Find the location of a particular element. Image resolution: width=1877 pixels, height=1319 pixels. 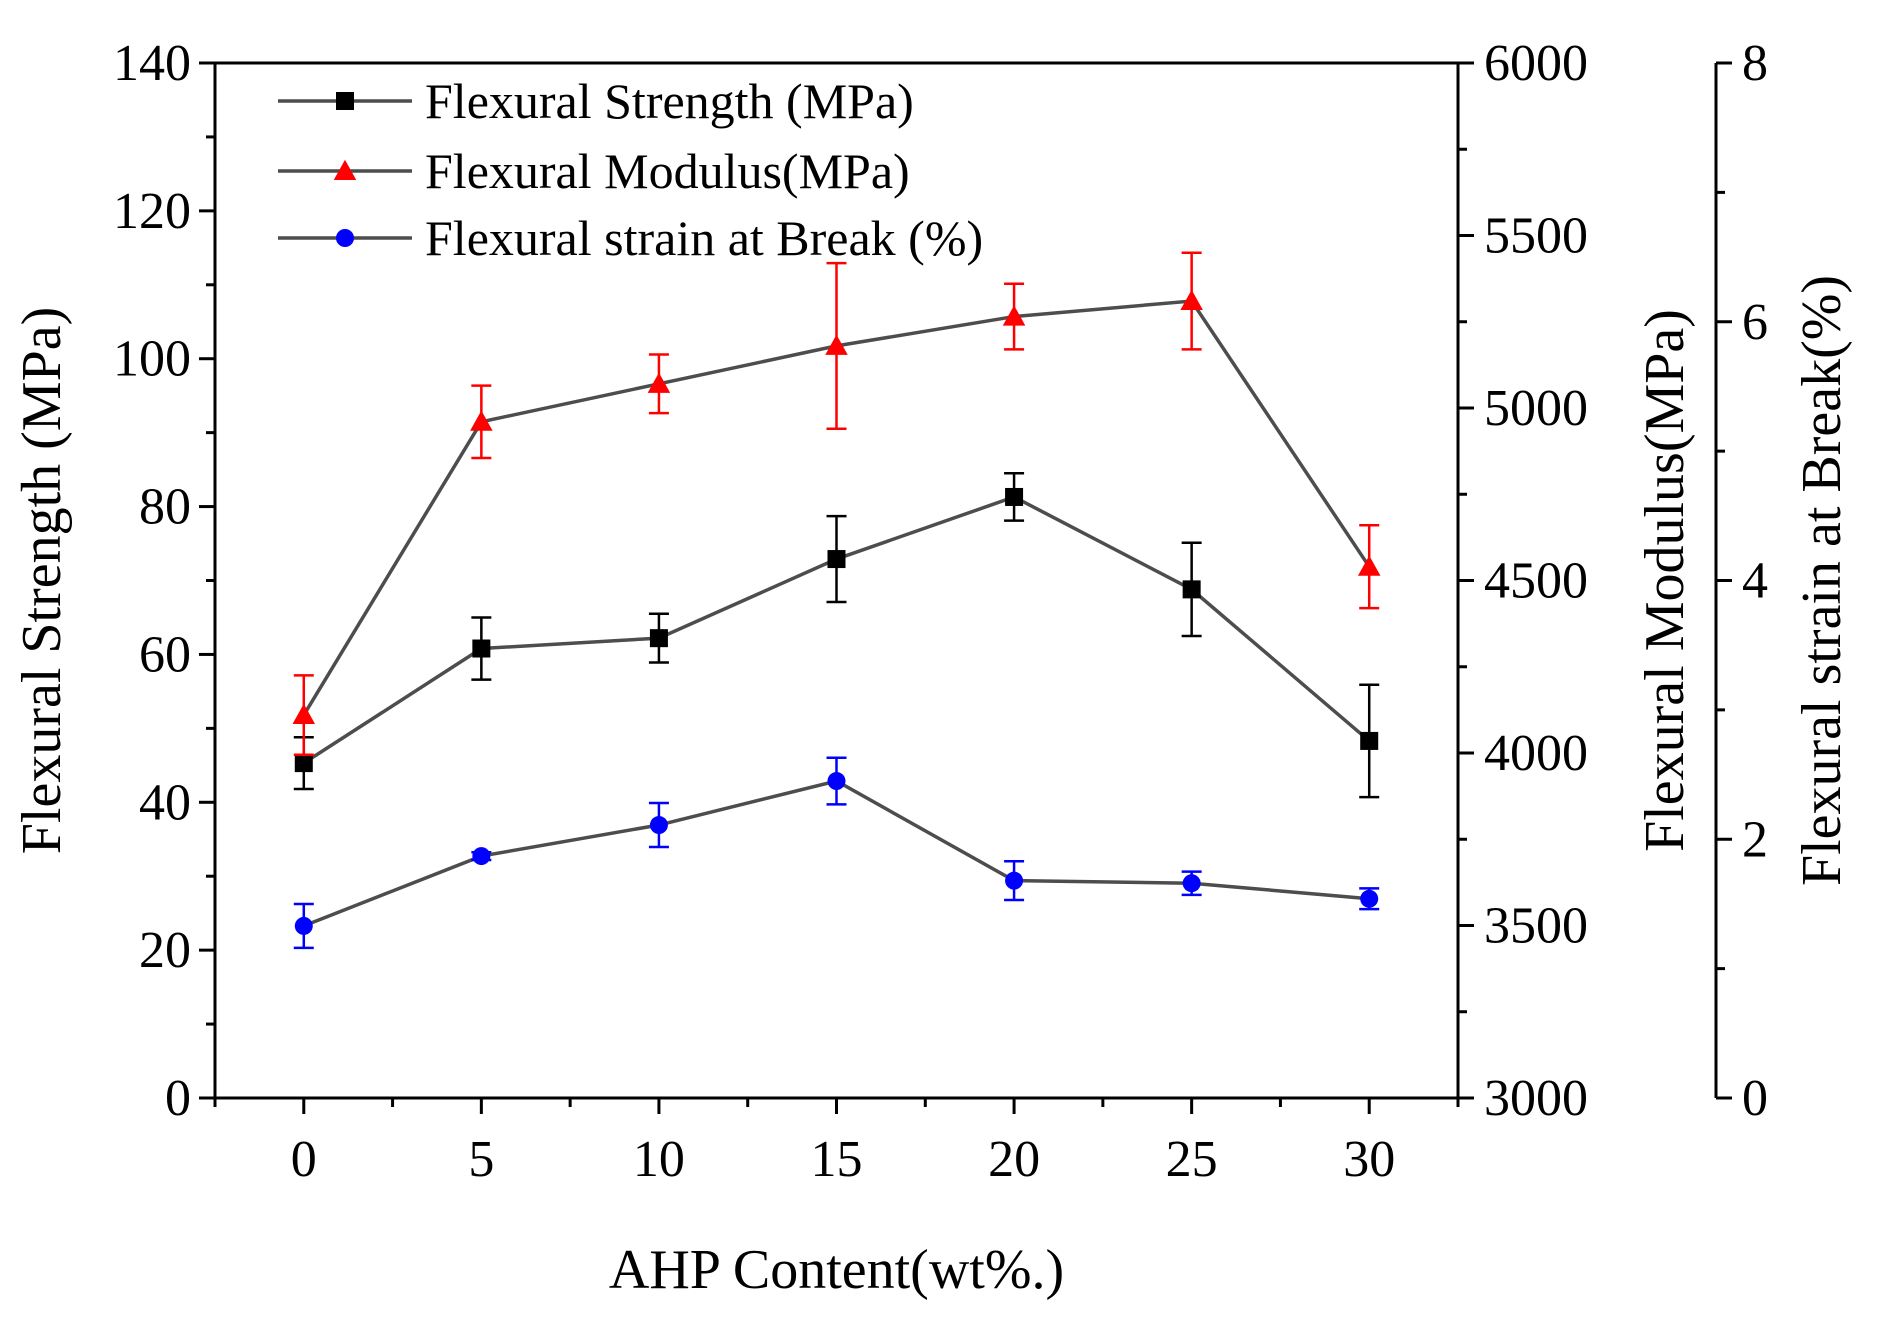

x-tick-label: 25 is located at coordinates (1192, 1159).